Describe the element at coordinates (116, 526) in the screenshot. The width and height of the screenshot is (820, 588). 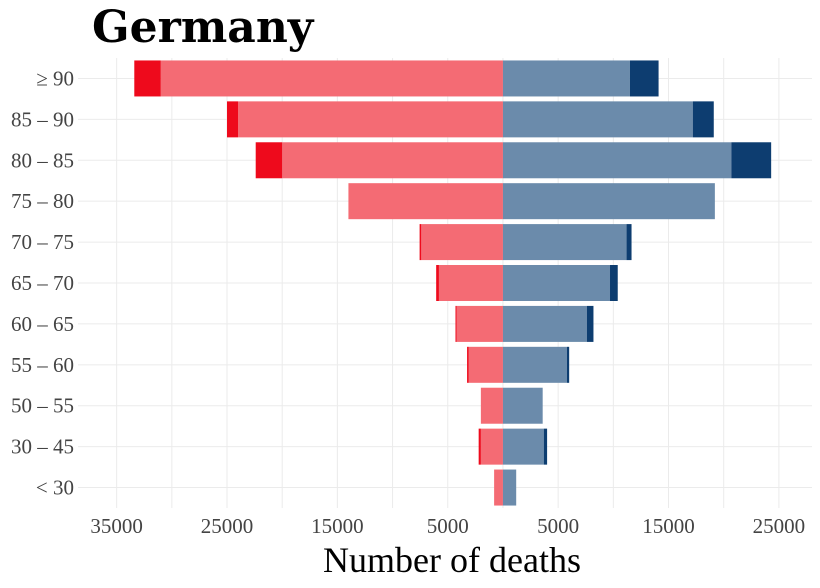
I see `x-tick-label: 35000` at that location.